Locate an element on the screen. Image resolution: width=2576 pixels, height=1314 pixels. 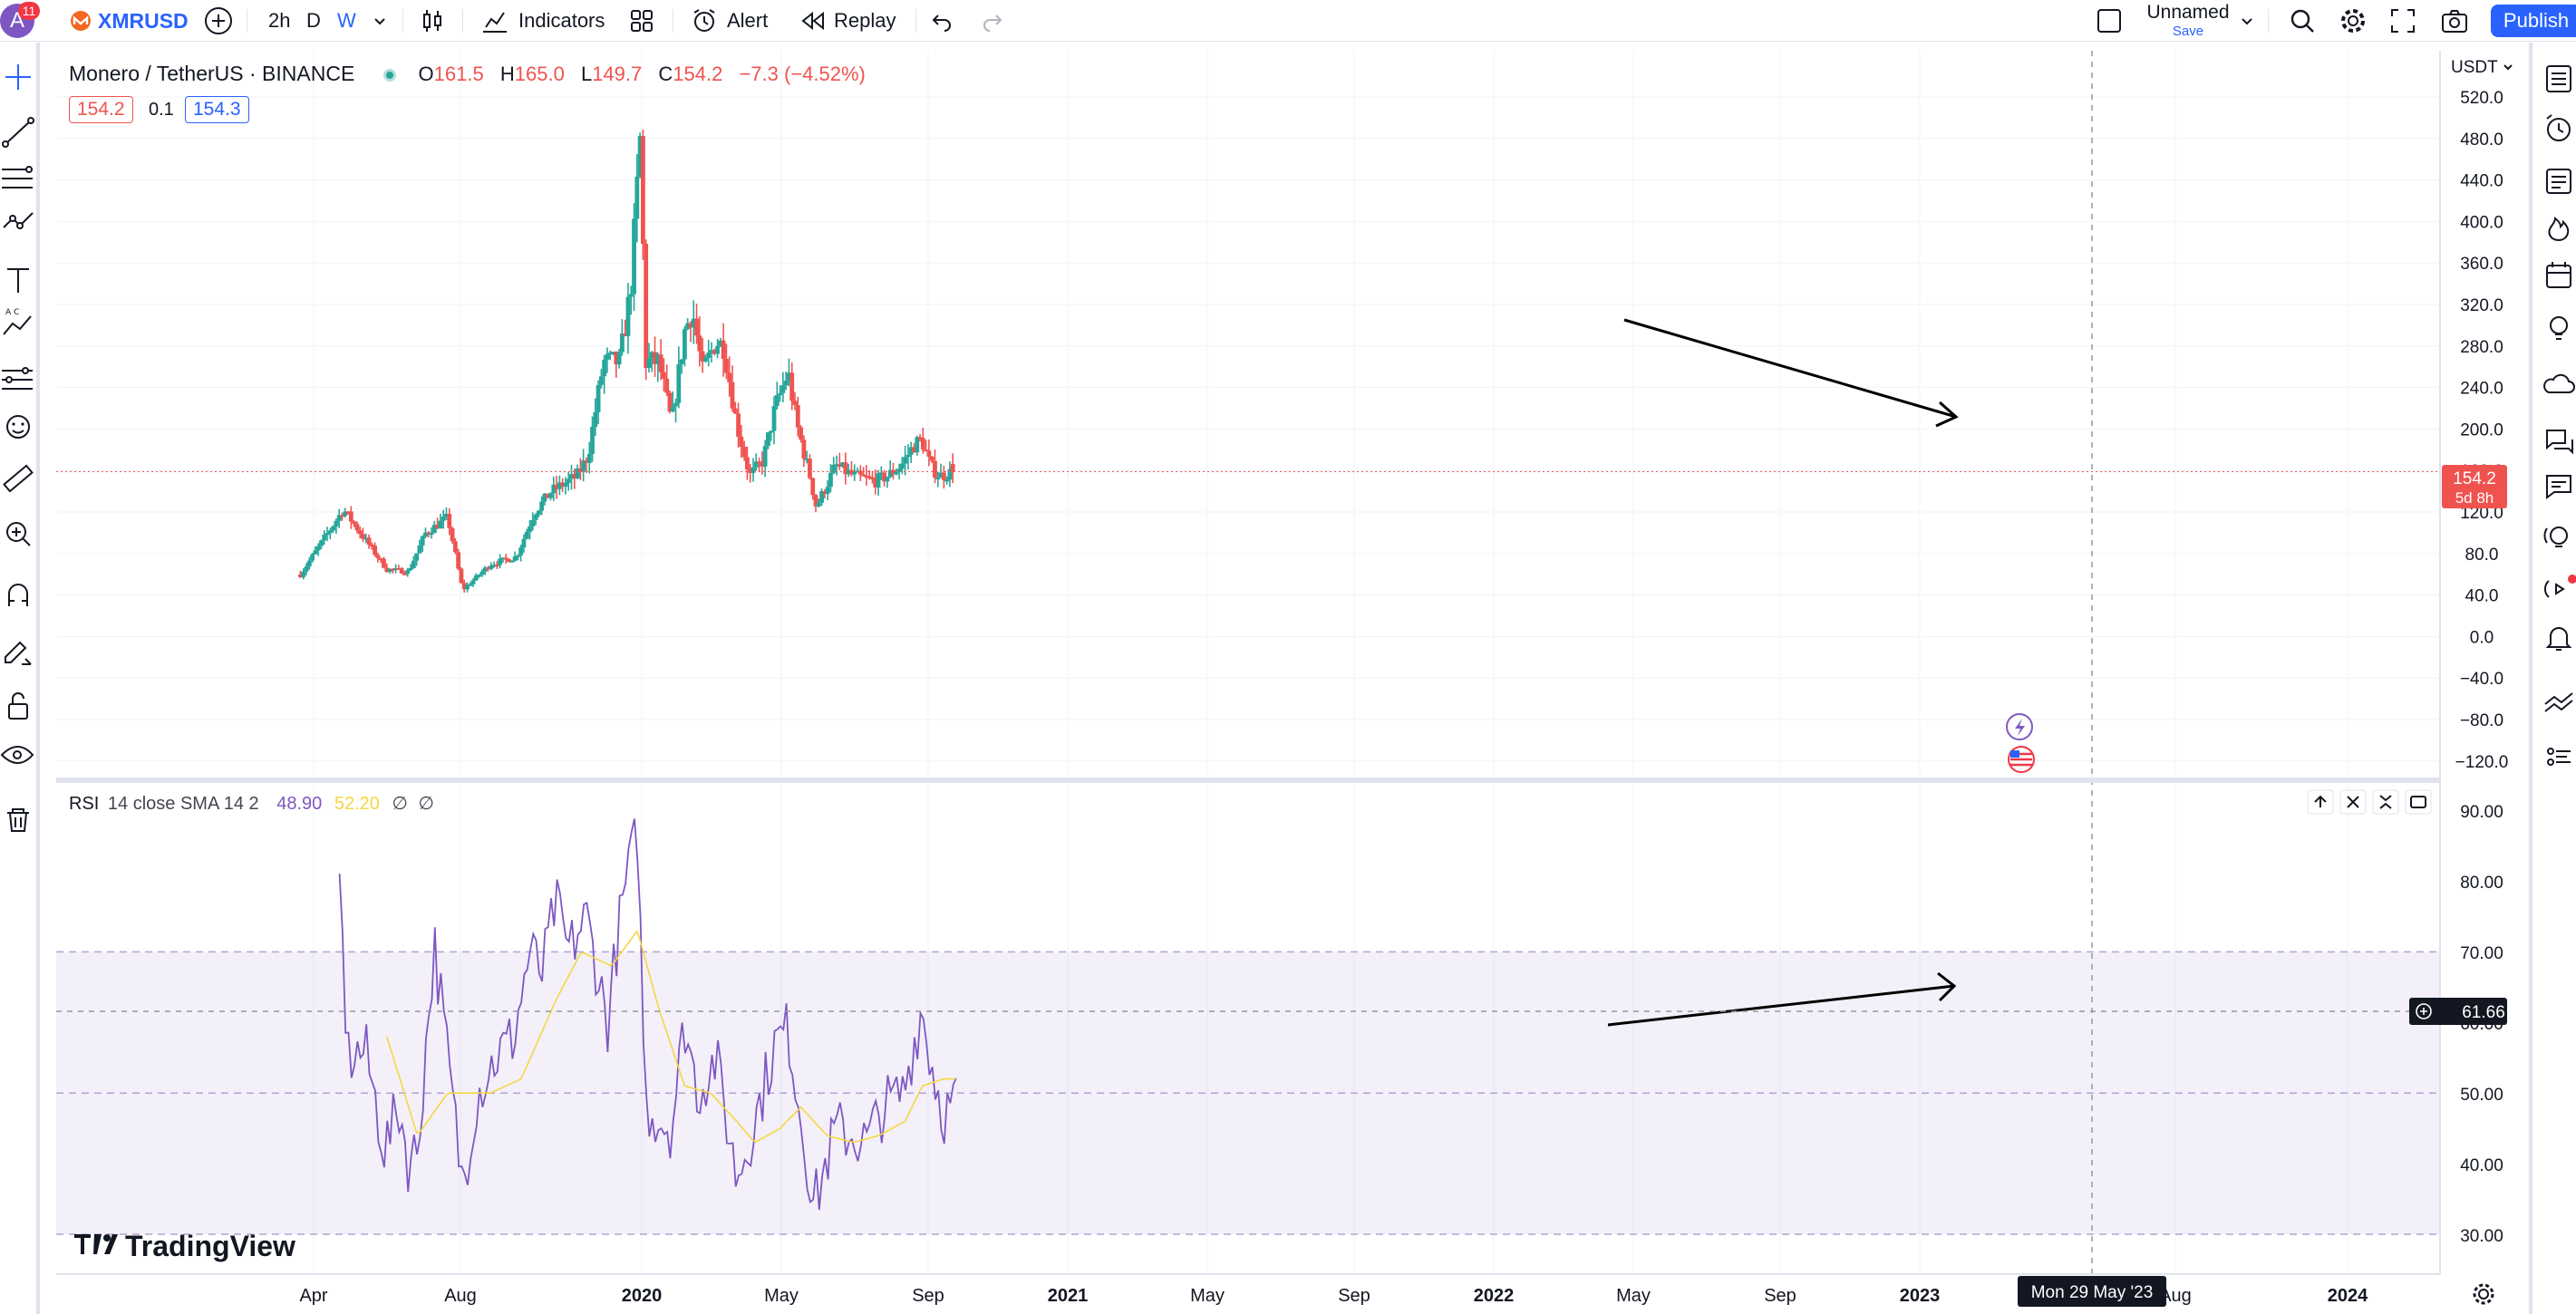
interval-dropdown is located at coordinates (380, 21).